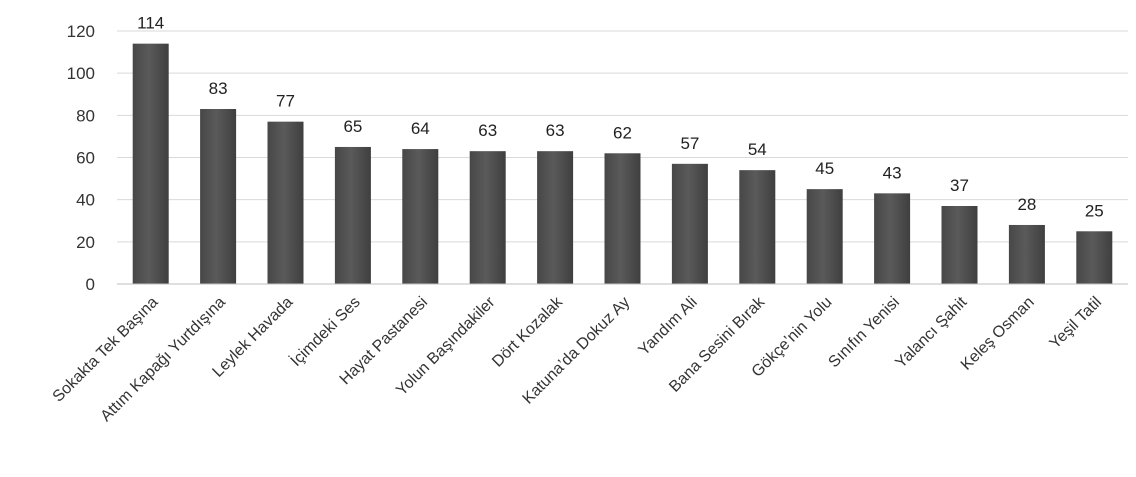  What do you see at coordinates (218, 88) in the screenshot?
I see `data-label: 83` at bounding box center [218, 88].